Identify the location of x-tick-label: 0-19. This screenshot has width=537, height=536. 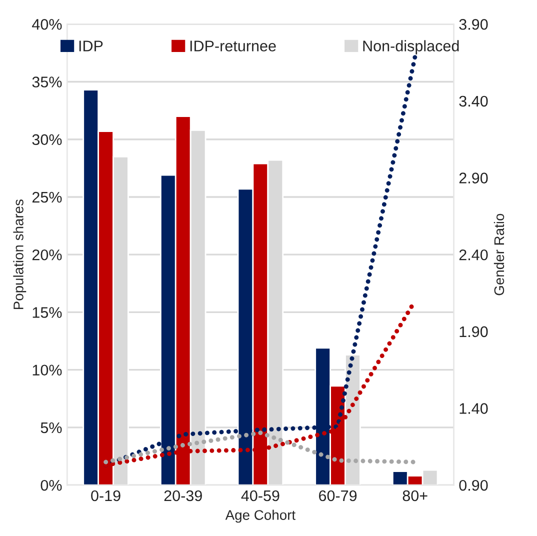
(105, 496).